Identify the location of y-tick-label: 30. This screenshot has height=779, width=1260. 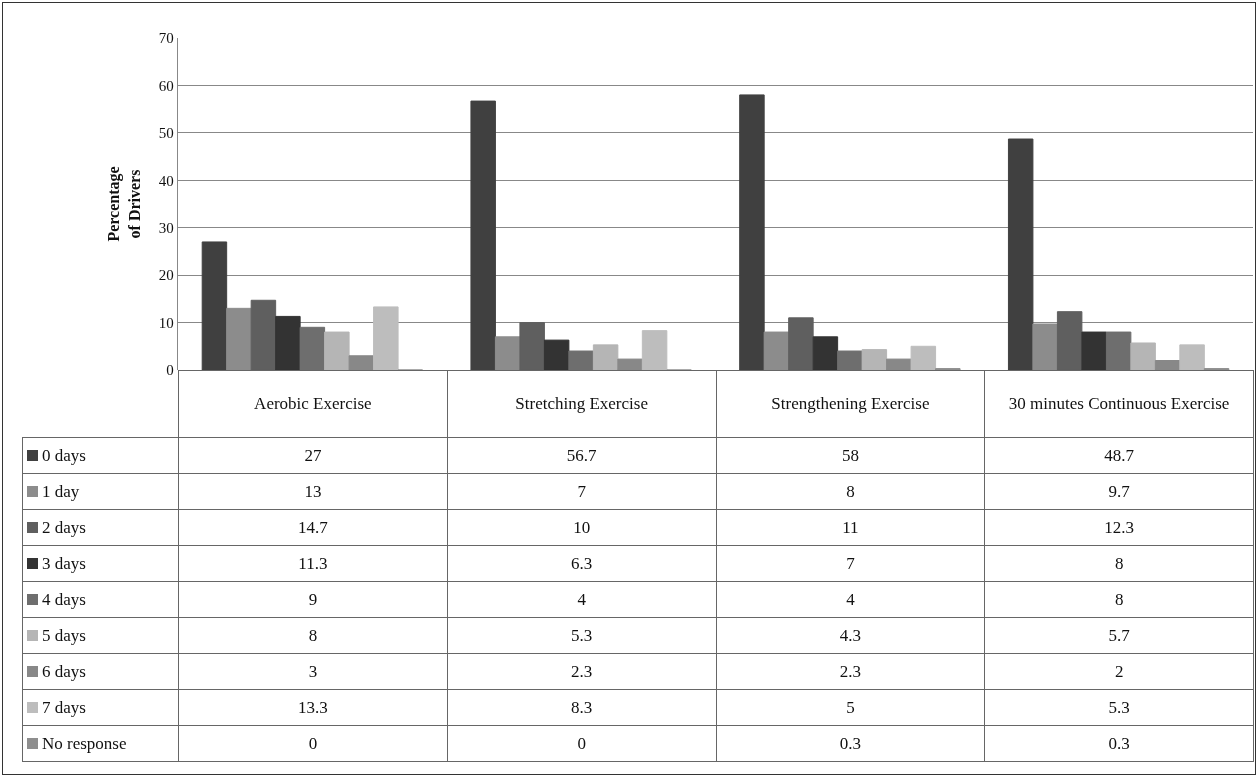
(166, 227).